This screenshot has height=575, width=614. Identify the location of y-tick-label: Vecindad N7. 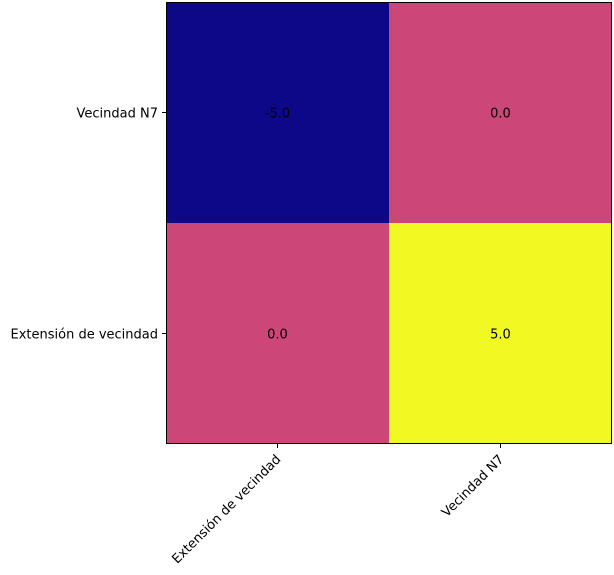
(117, 114).